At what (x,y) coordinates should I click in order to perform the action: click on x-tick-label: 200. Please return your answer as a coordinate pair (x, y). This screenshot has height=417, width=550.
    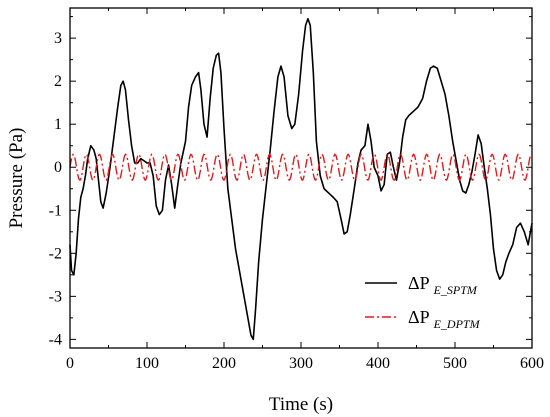
    Looking at the image, I should click on (224, 363).